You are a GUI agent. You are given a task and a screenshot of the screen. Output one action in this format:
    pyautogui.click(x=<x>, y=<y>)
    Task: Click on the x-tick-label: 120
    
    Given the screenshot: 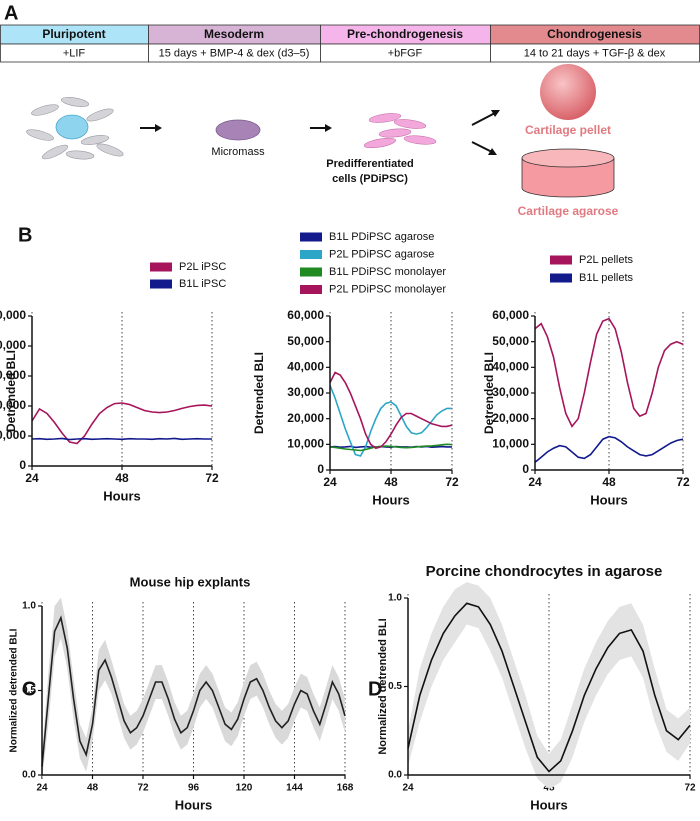 What is the action you would take?
    pyautogui.click(x=244, y=788)
    